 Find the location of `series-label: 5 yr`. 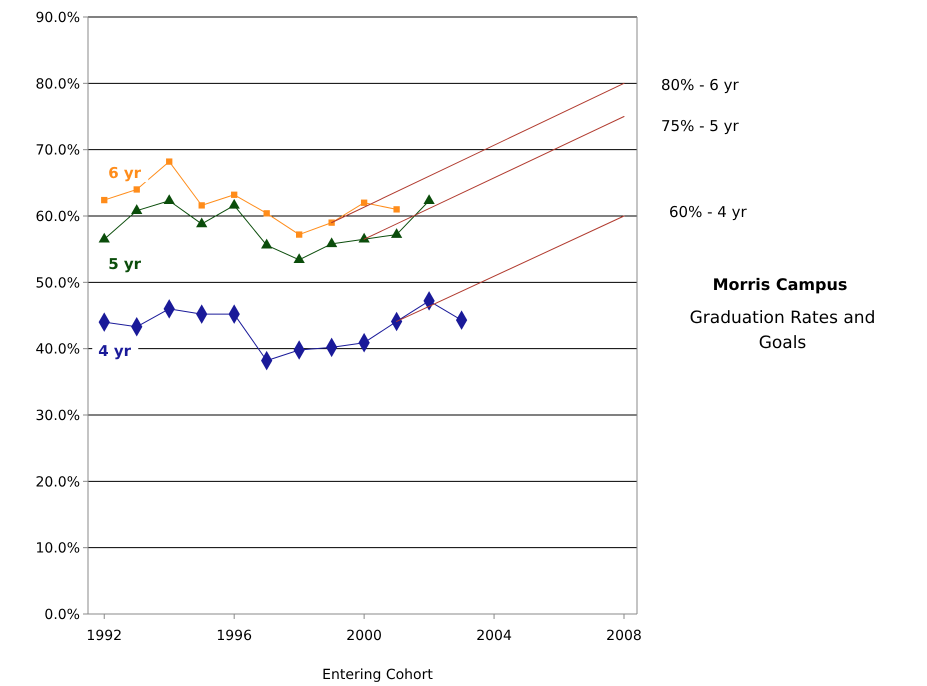

series-label: 5 yr is located at coordinates (125, 264).